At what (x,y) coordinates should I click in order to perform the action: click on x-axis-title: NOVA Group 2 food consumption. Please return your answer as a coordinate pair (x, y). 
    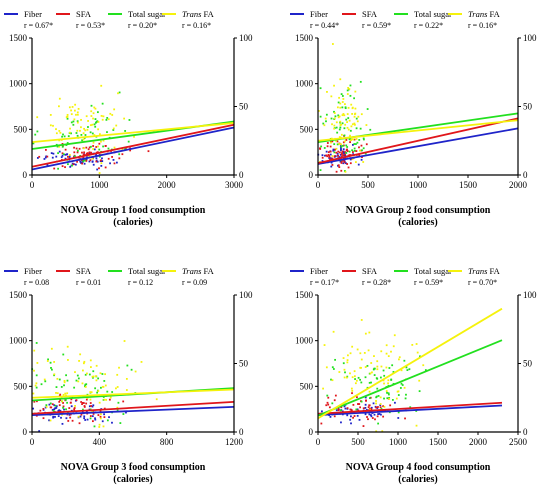
    Looking at the image, I should click on (418, 210).